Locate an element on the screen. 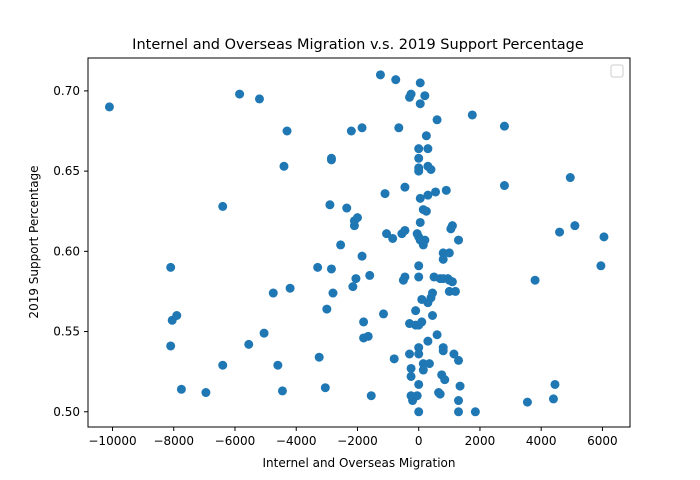  y-tick-label: 0.55 is located at coordinates (66, 332).